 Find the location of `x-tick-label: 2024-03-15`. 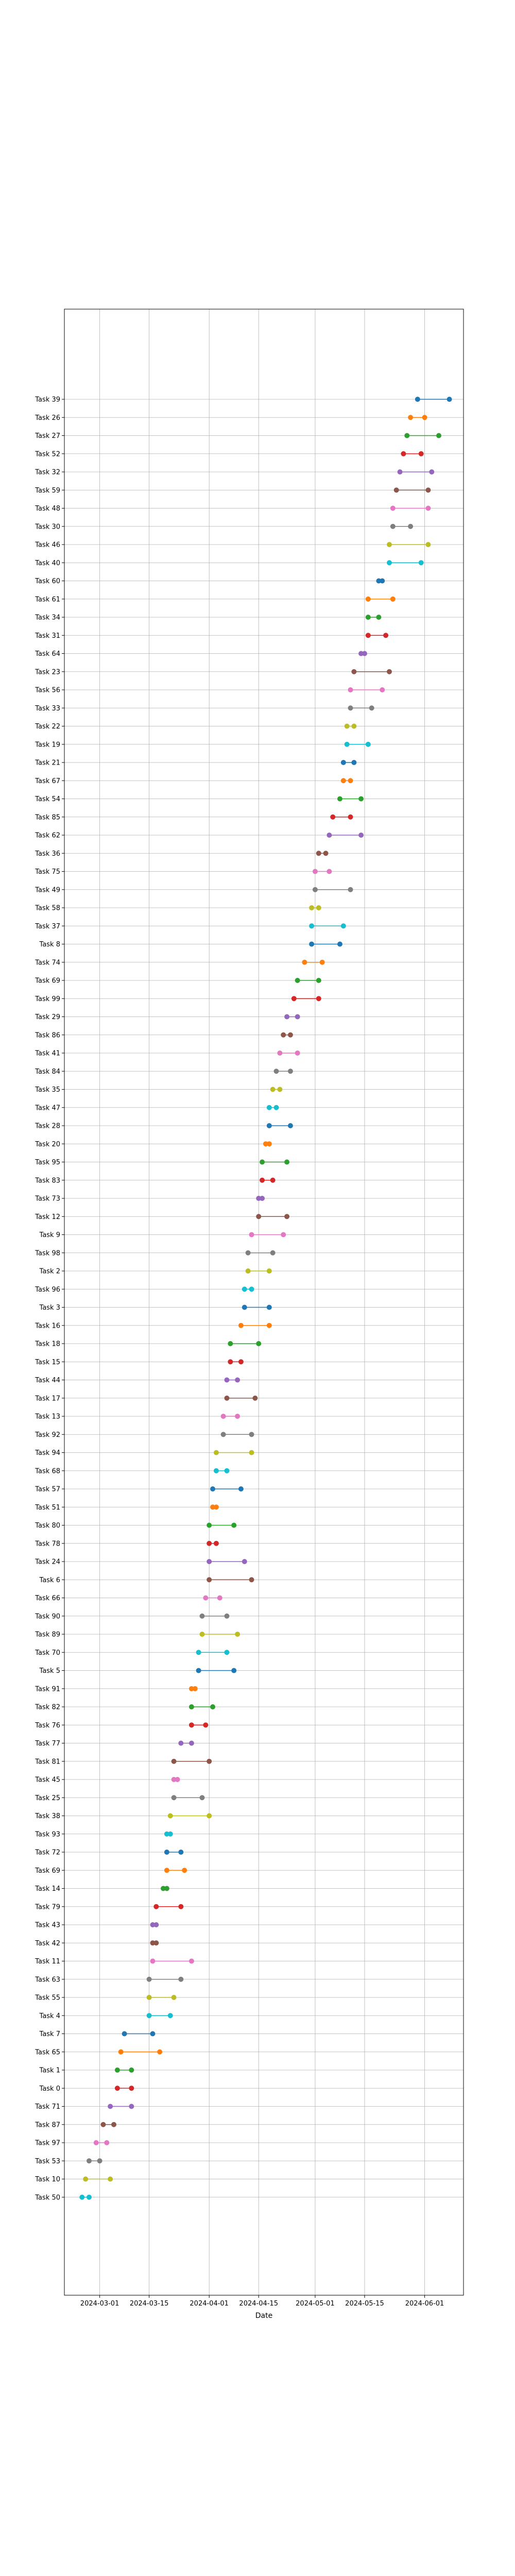

x-tick-label: 2024-03-15 is located at coordinates (150, 2304).